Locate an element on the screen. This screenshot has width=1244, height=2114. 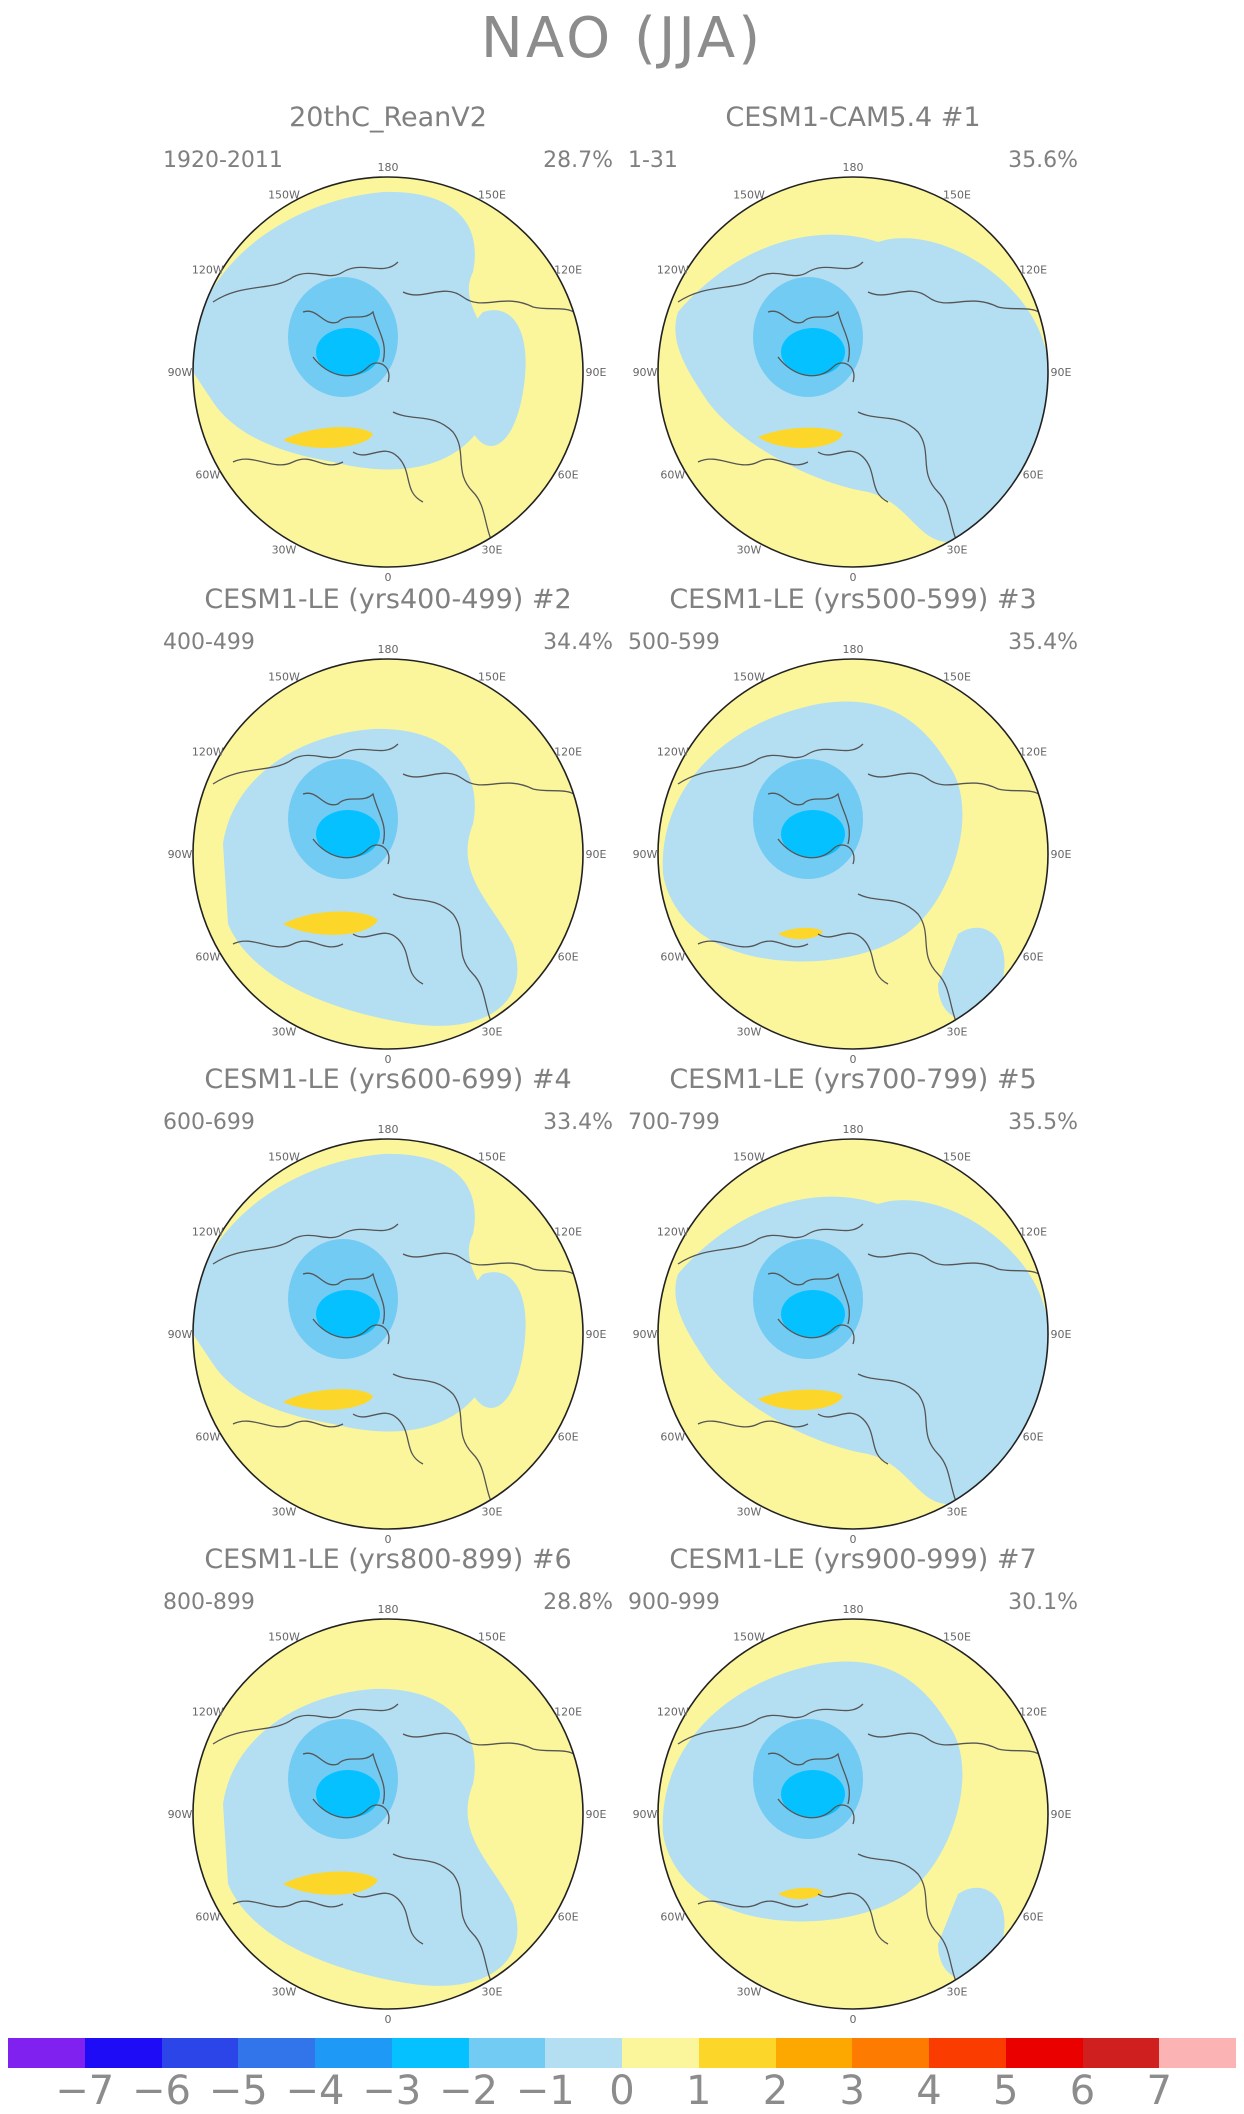
panel-title: CESM1-LE (yrs400-499) #2 is located at coordinates (388, 599).